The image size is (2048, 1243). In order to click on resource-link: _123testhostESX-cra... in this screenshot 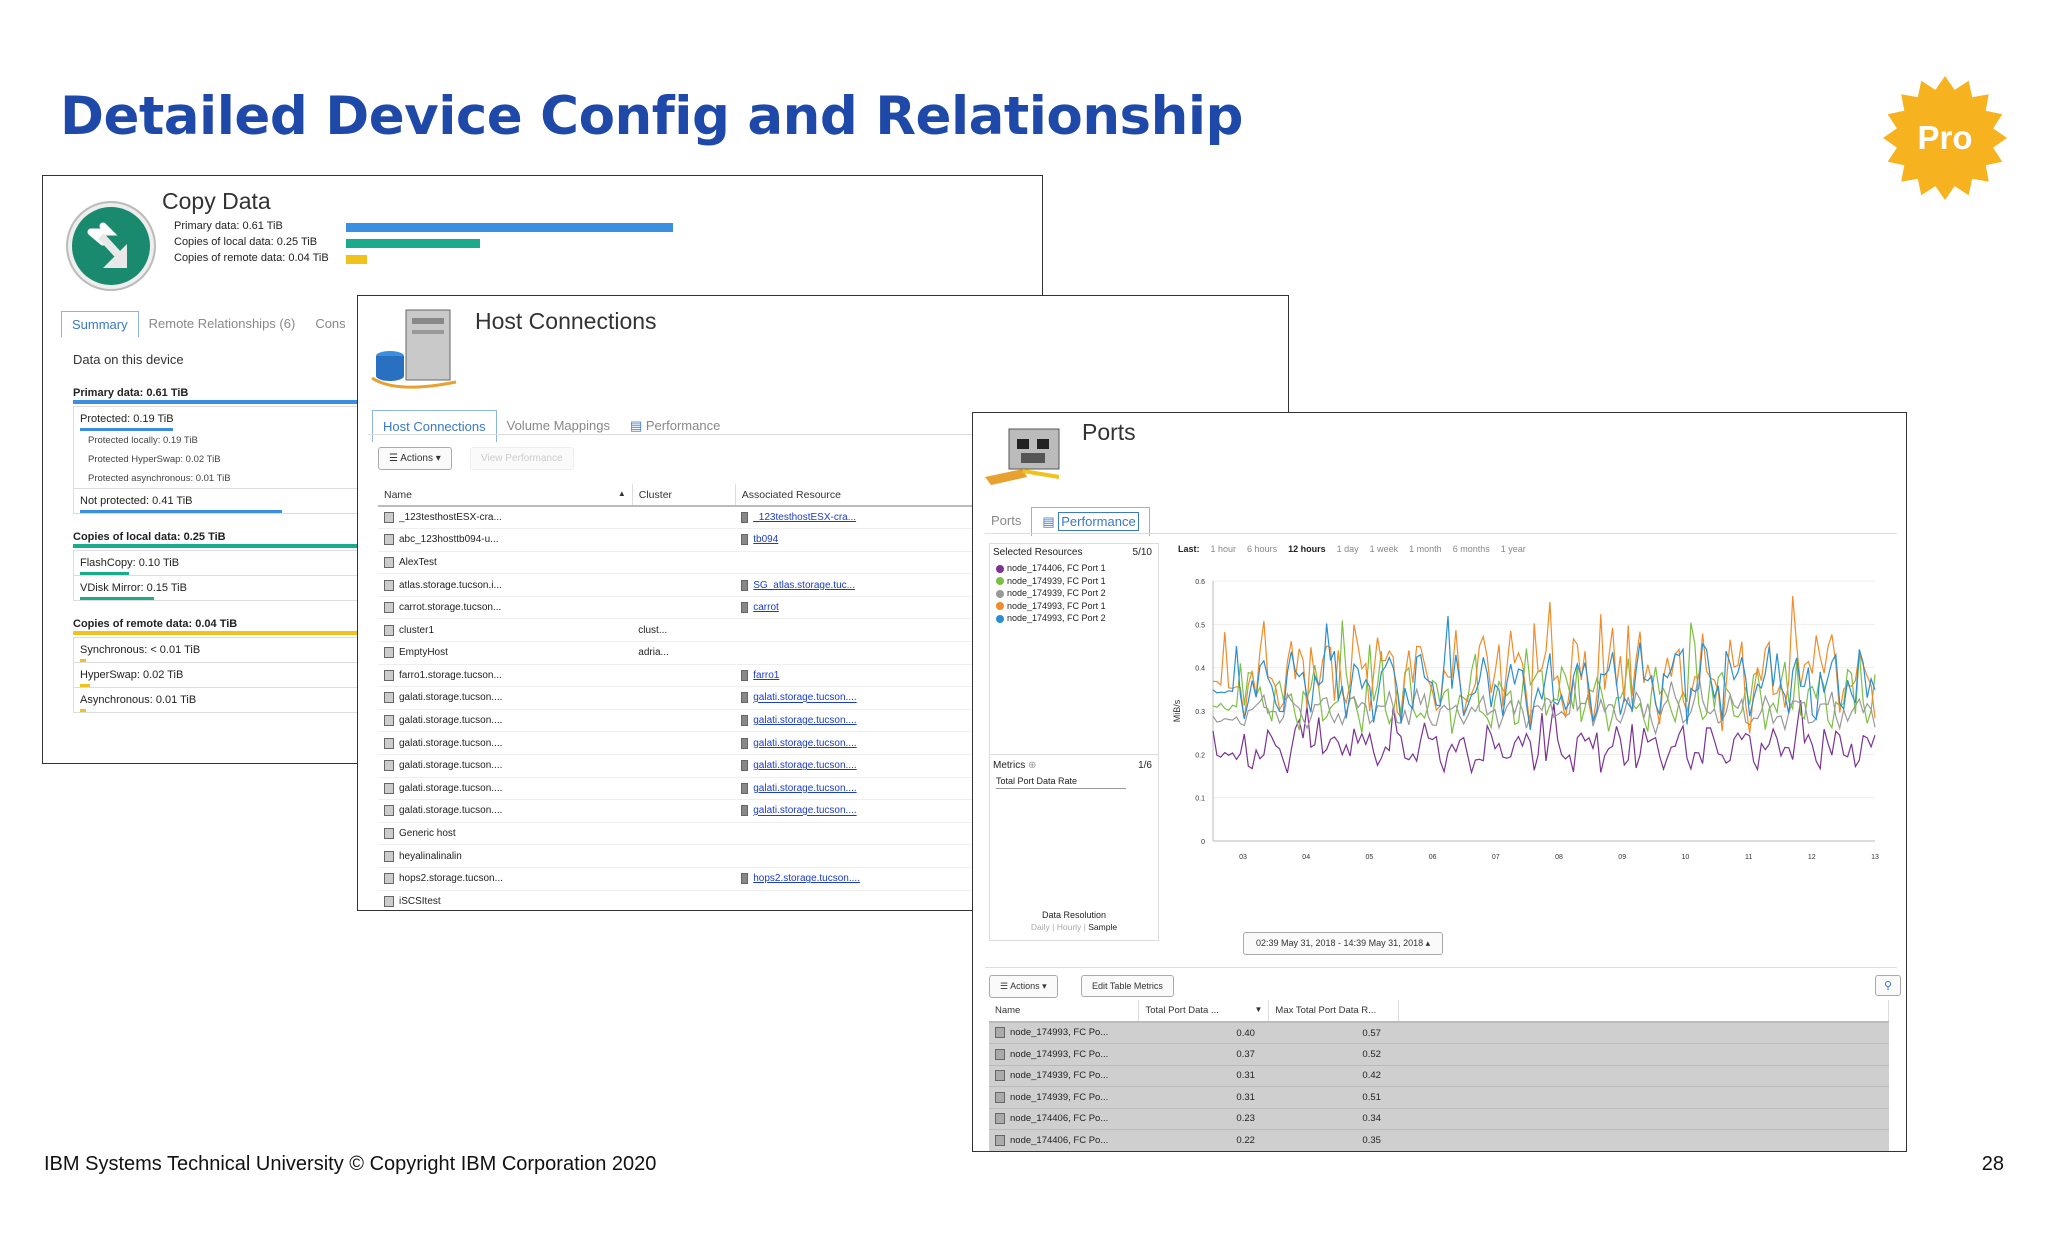, I will do `click(805, 518)`.